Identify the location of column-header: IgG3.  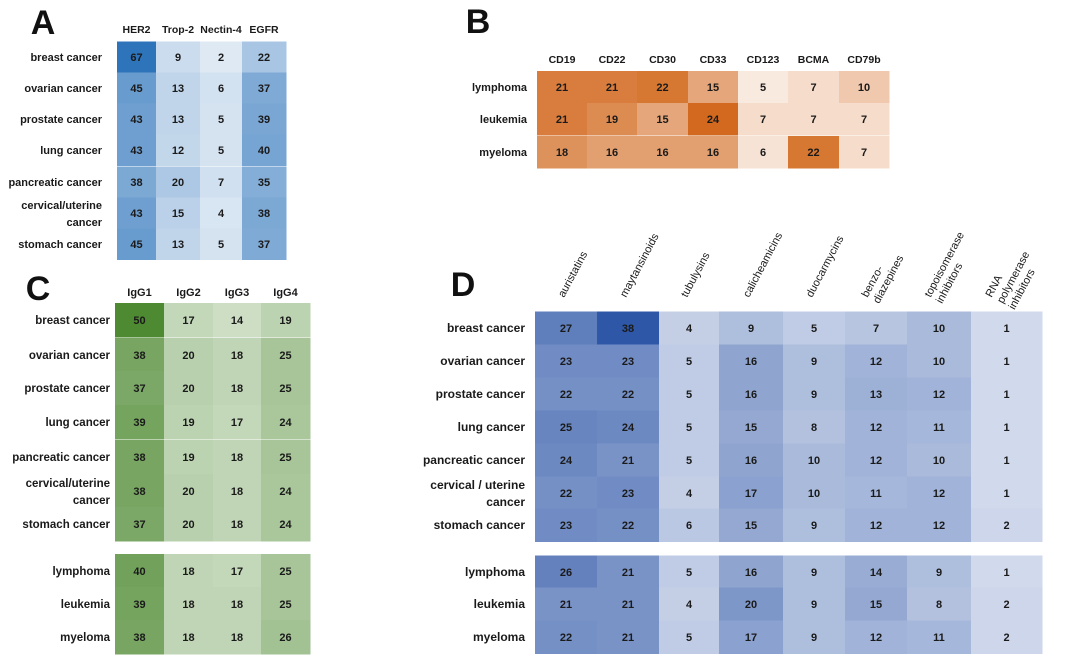
(237, 293).